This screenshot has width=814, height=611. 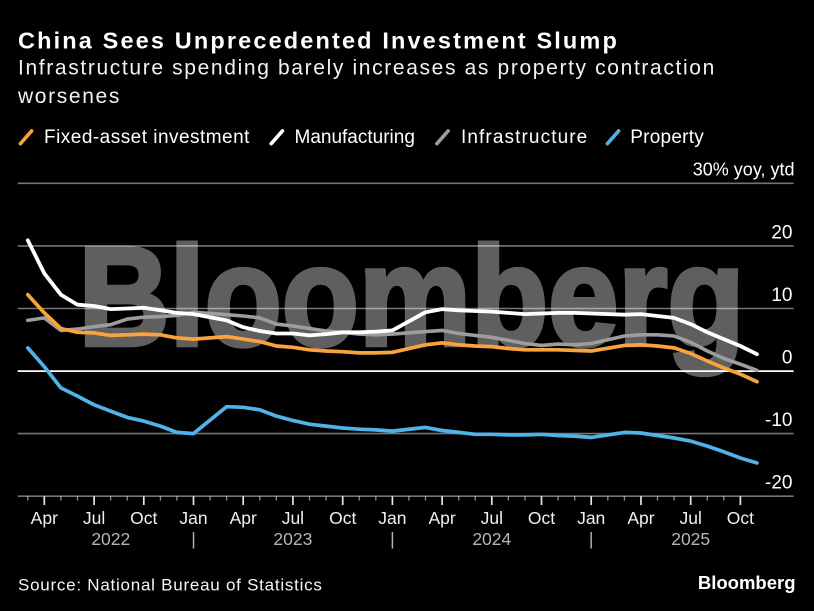 I want to click on svg-text: Property, so click(x=667, y=137).